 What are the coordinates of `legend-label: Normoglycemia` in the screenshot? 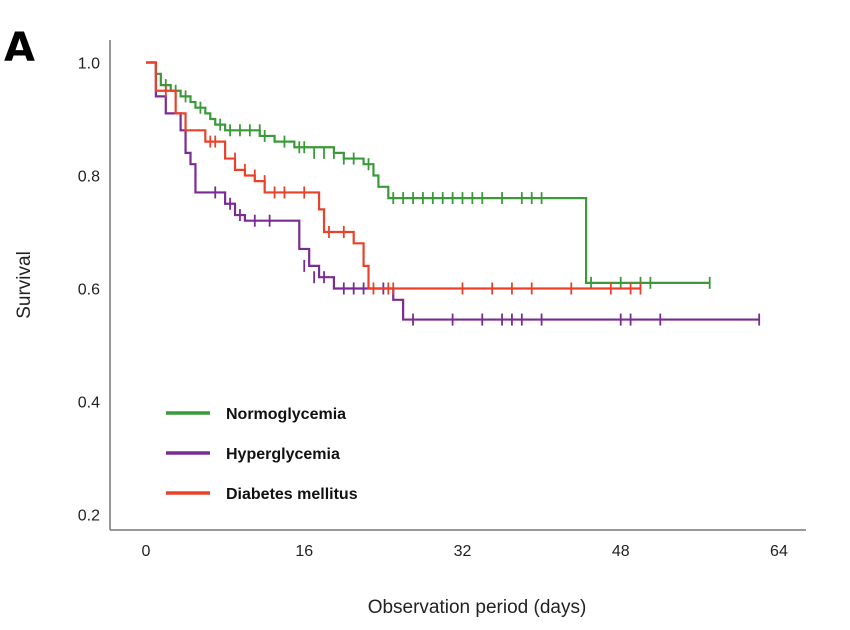 It's located at (286, 414).